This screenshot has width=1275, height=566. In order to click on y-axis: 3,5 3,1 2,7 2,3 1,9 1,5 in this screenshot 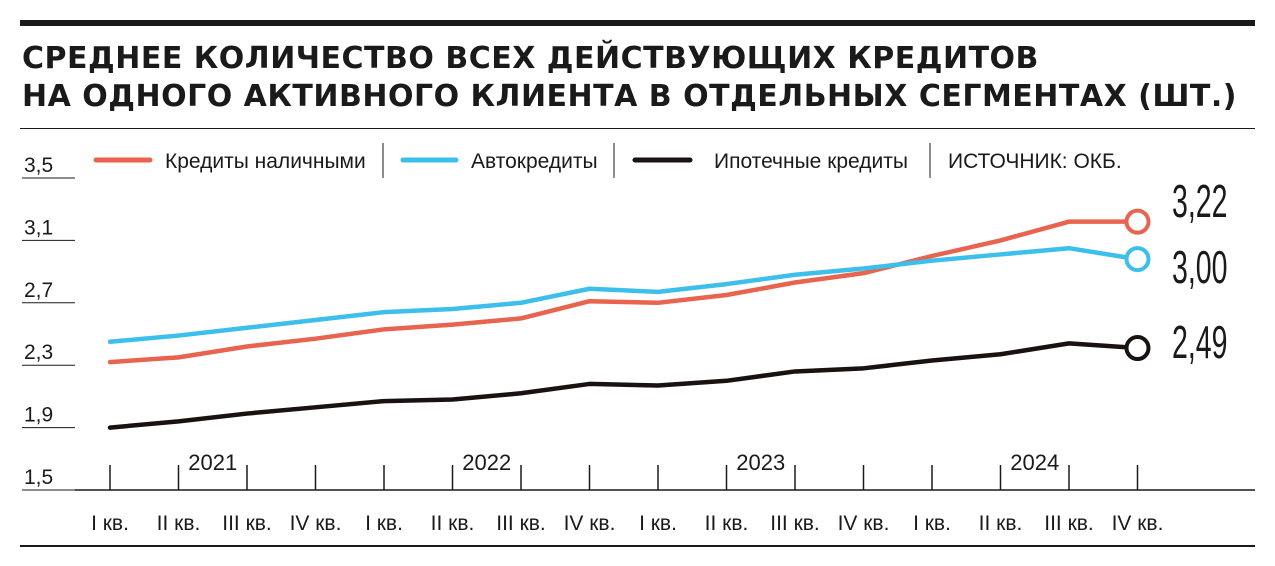, I will do `click(48, 322)`.